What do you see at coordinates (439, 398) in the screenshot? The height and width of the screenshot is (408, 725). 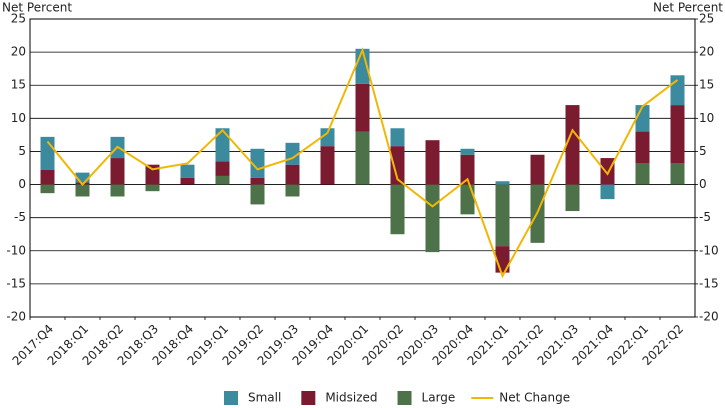 I see `legend-label: Large` at bounding box center [439, 398].